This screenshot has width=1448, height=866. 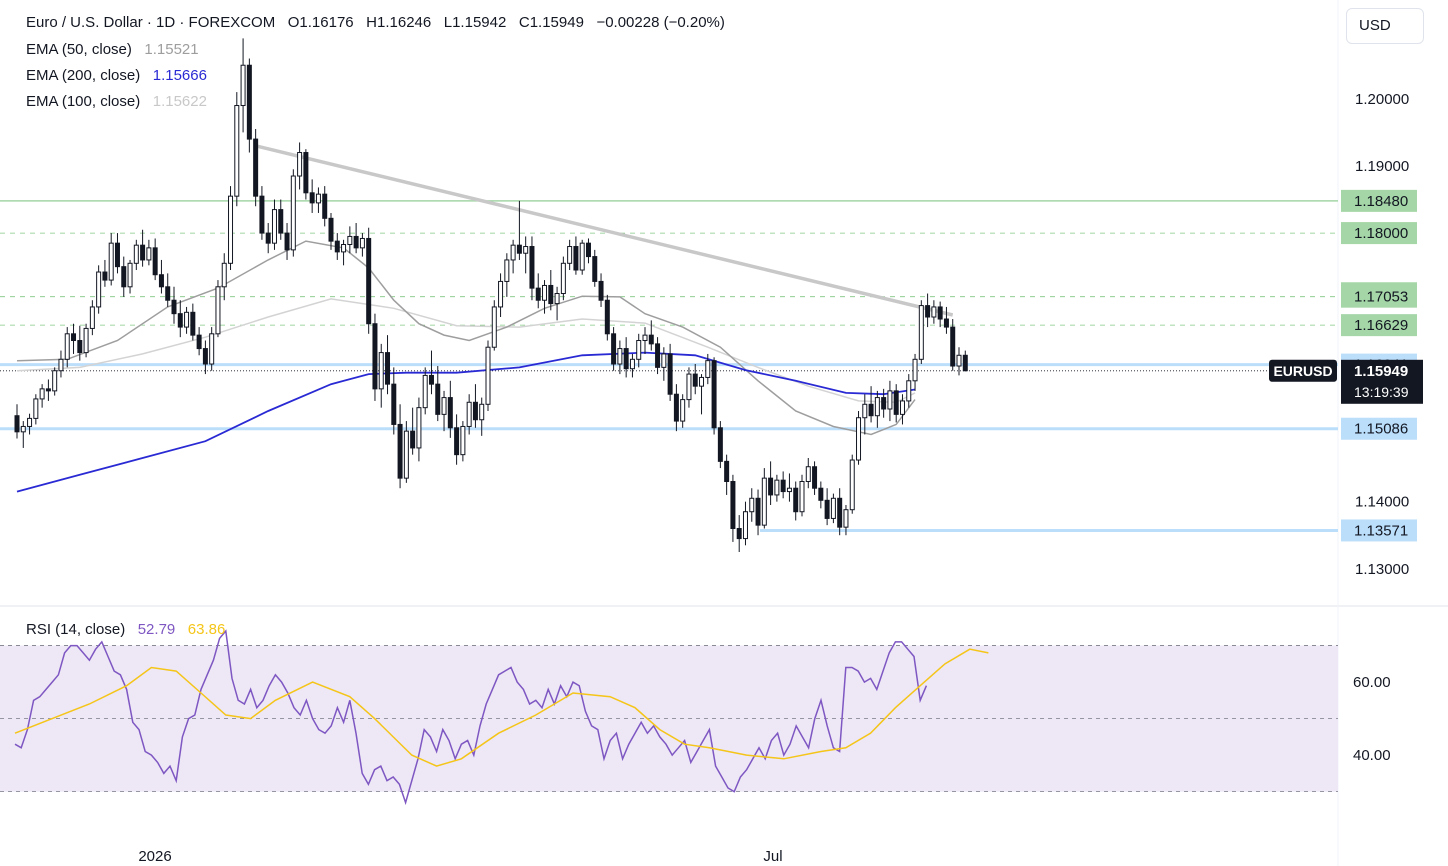 I want to click on open-value: 1.16176, so click(x=326, y=22).